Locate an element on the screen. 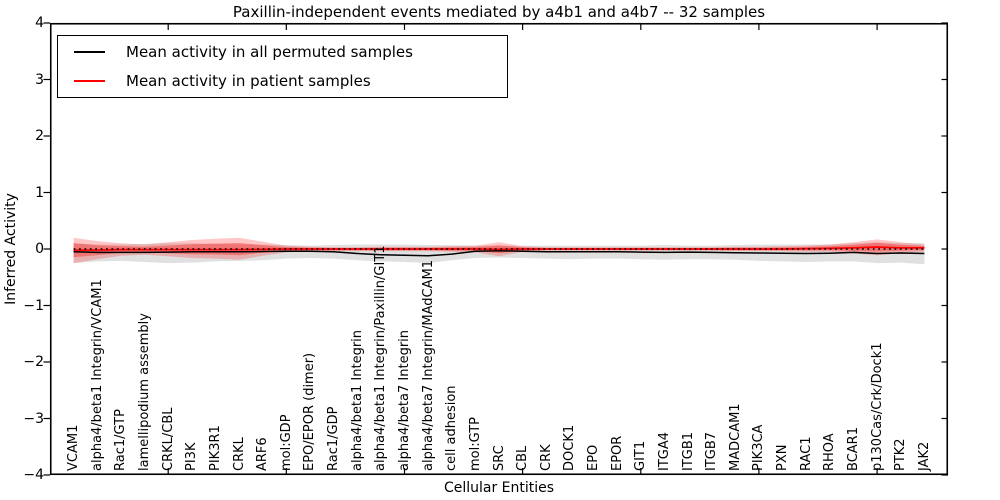 The height and width of the screenshot is (500, 1000). x-tick-label: GIT1 is located at coordinates (641, 455).